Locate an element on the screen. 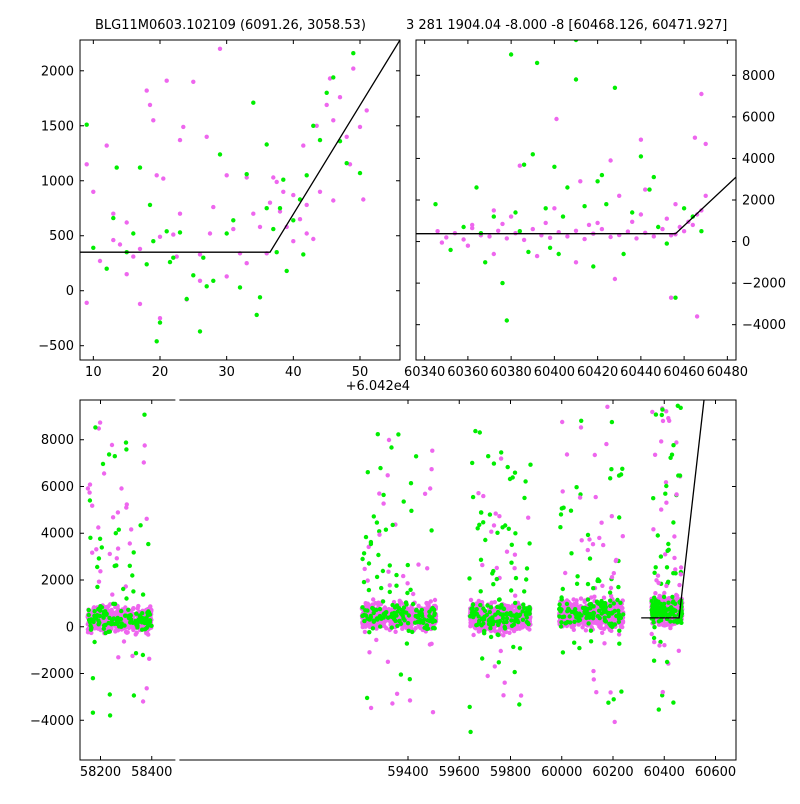 The image size is (800, 804). axis-break-mark is located at coordinates (177, 401).